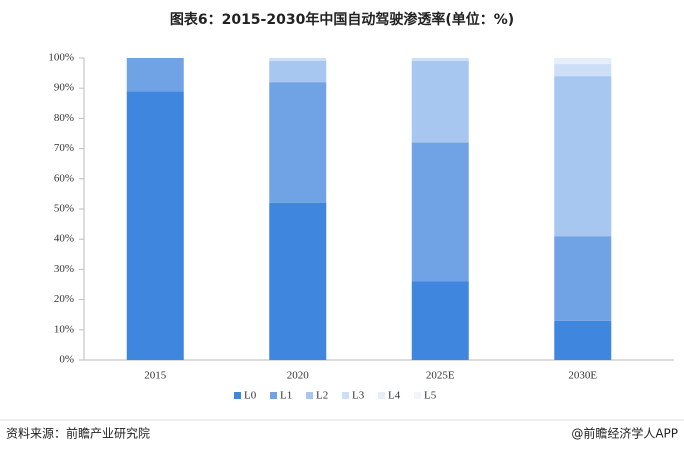 The image size is (684, 453). What do you see at coordinates (64, 118) in the screenshot?
I see `y-tick-label: 80%` at bounding box center [64, 118].